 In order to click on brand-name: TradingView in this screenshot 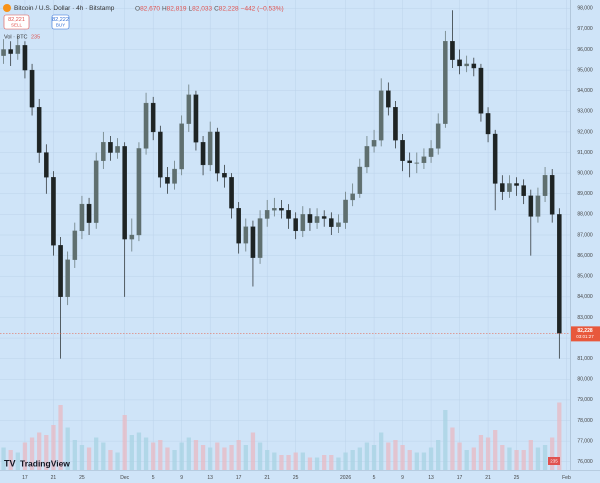, I will do `click(45, 463)`.